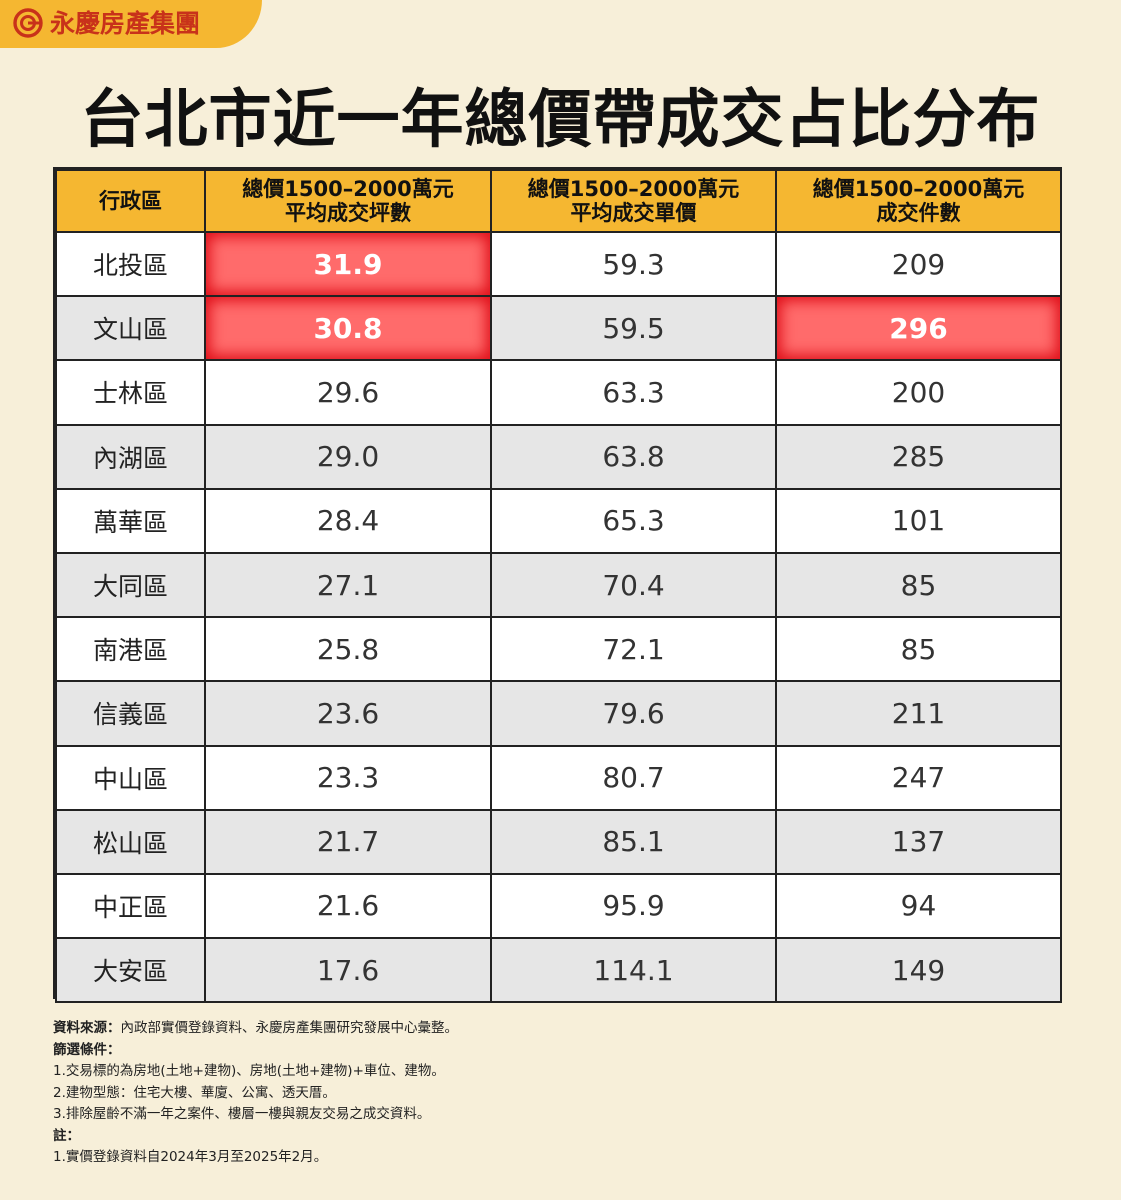 The image size is (1121, 1200). Describe the element at coordinates (125, 23) in the screenshot. I see `brand-name: 永慶房產集團` at that location.